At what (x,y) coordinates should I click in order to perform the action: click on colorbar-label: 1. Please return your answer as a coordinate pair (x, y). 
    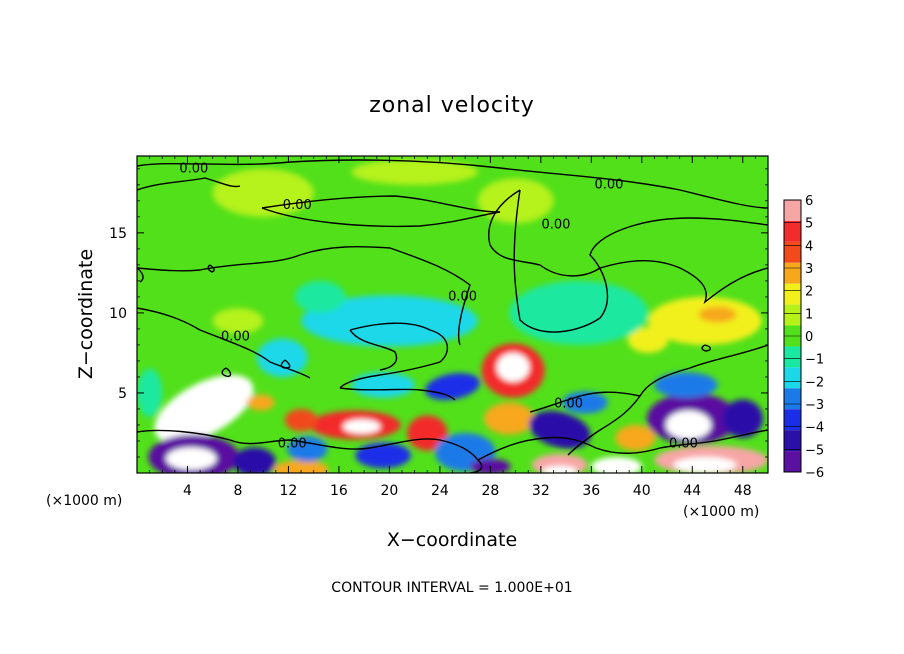
    Looking at the image, I should click on (809, 314).